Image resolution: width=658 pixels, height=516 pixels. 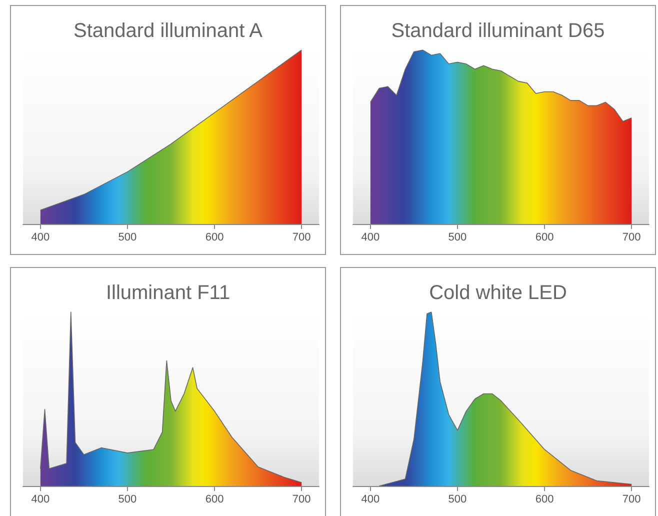 What do you see at coordinates (168, 293) in the screenshot?
I see `chart-title: Illuminant F11` at bounding box center [168, 293].